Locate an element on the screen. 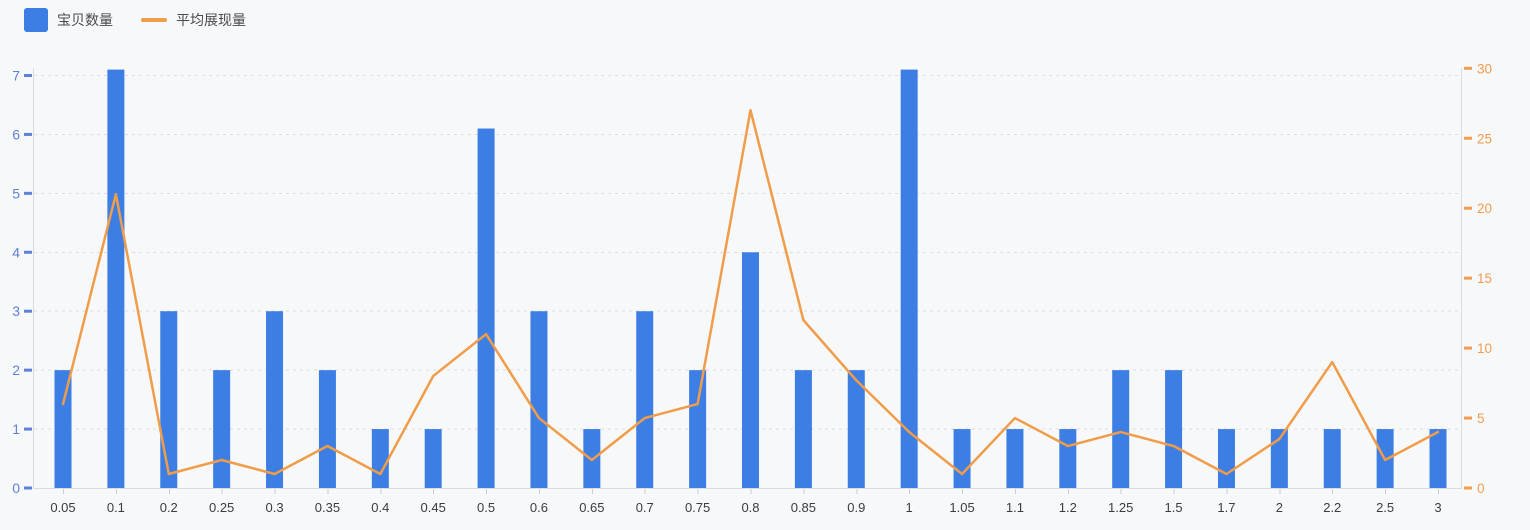 The width and height of the screenshot is (1530, 530). x-axis-label: 0.75 is located at coordinates (697, 507).